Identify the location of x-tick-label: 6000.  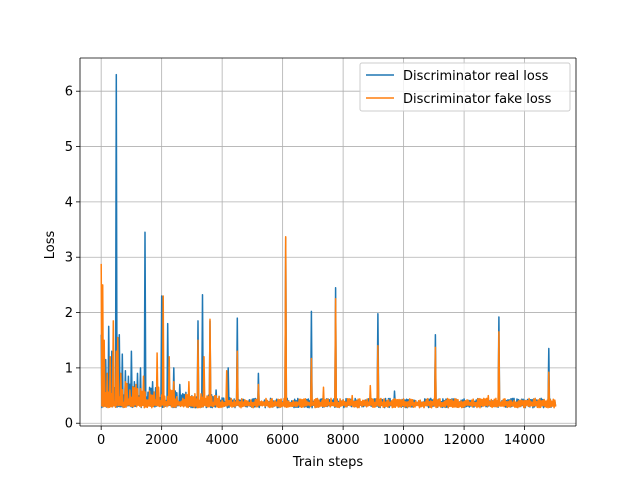
(282, 440).